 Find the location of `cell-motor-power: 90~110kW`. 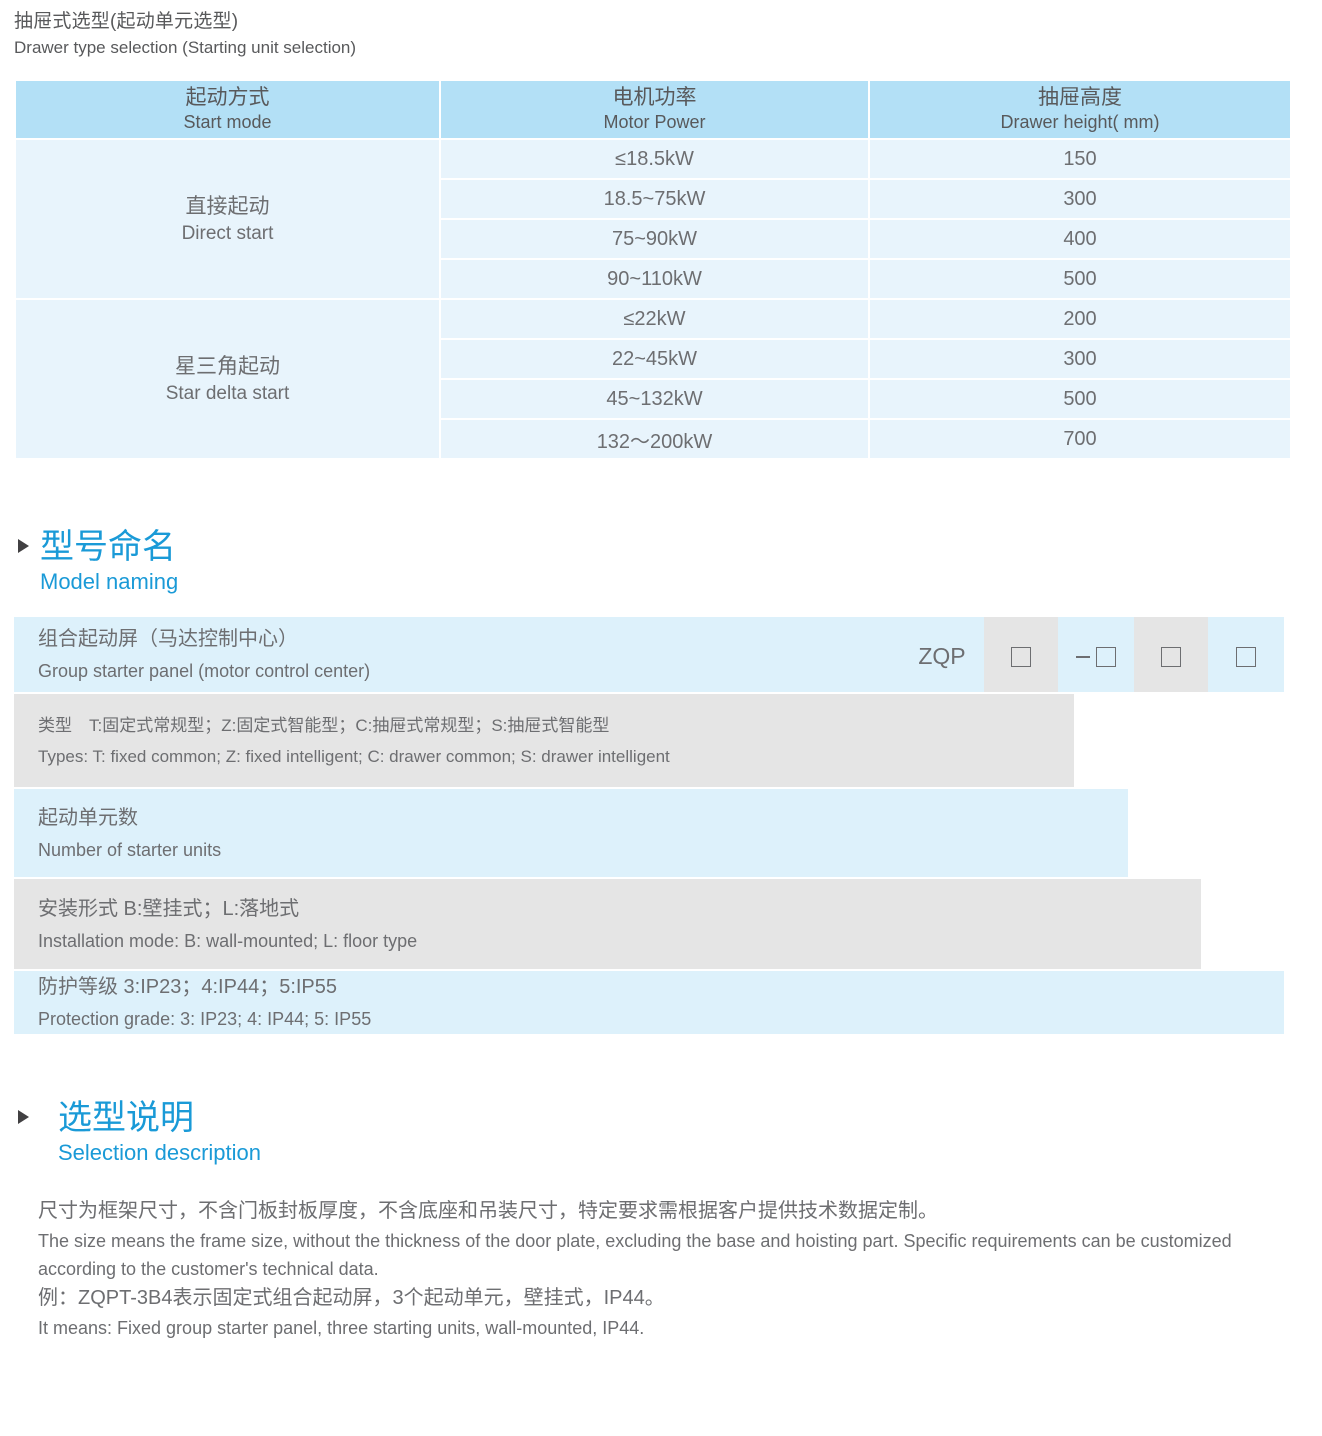

cell-motor-power: 90~110kW is located at coordinates (654, 279).